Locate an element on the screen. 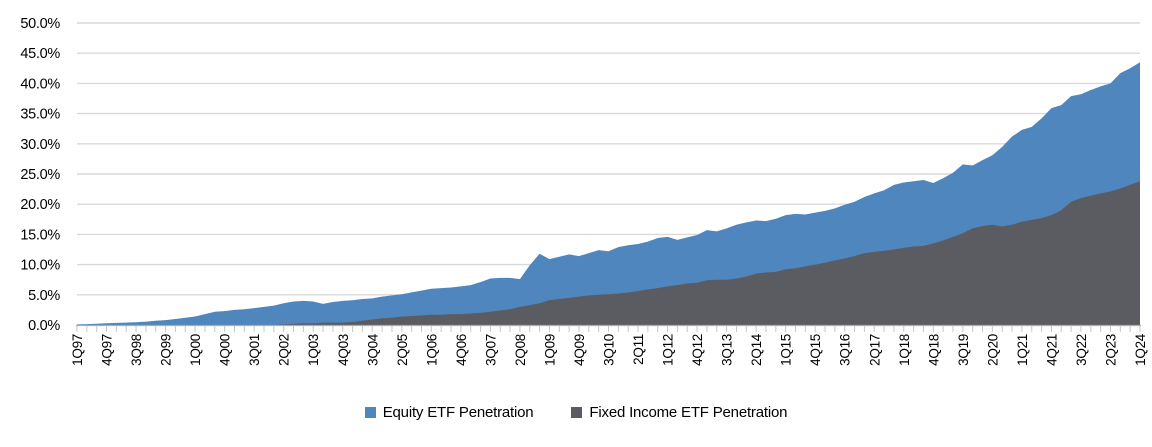  x-axis-tick-label: 4Q97 is located at coordinates (107, 350).